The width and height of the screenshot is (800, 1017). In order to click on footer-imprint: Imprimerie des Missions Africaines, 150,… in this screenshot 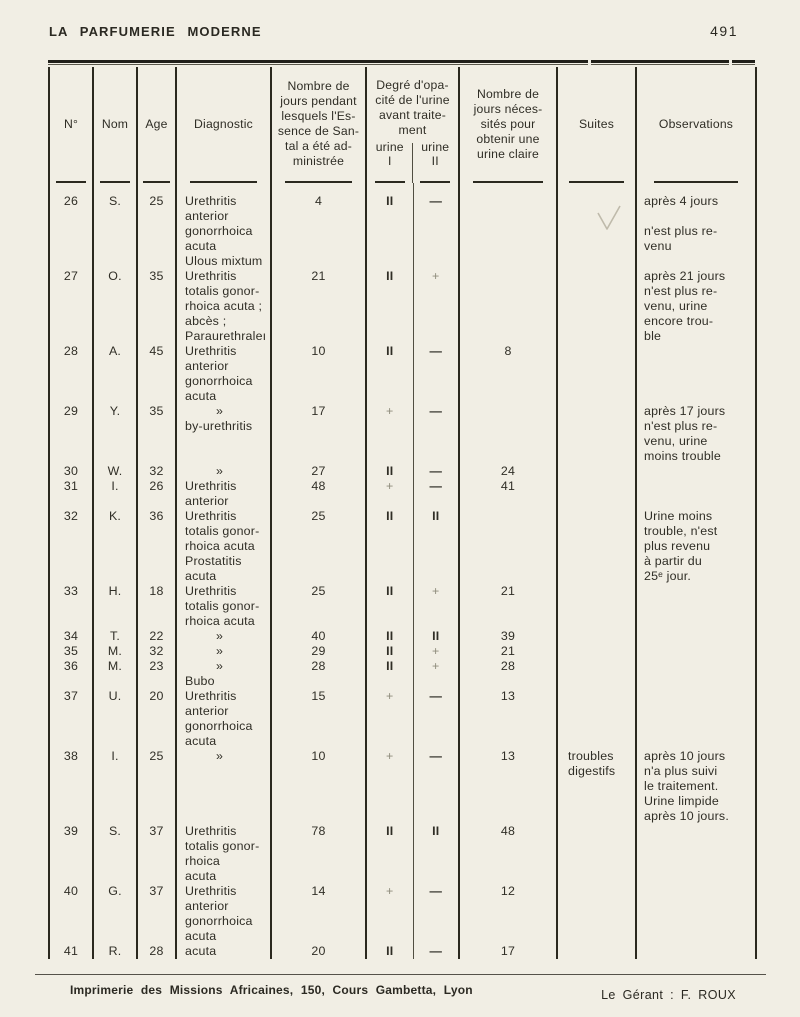, I will do `click(271, 990)`.